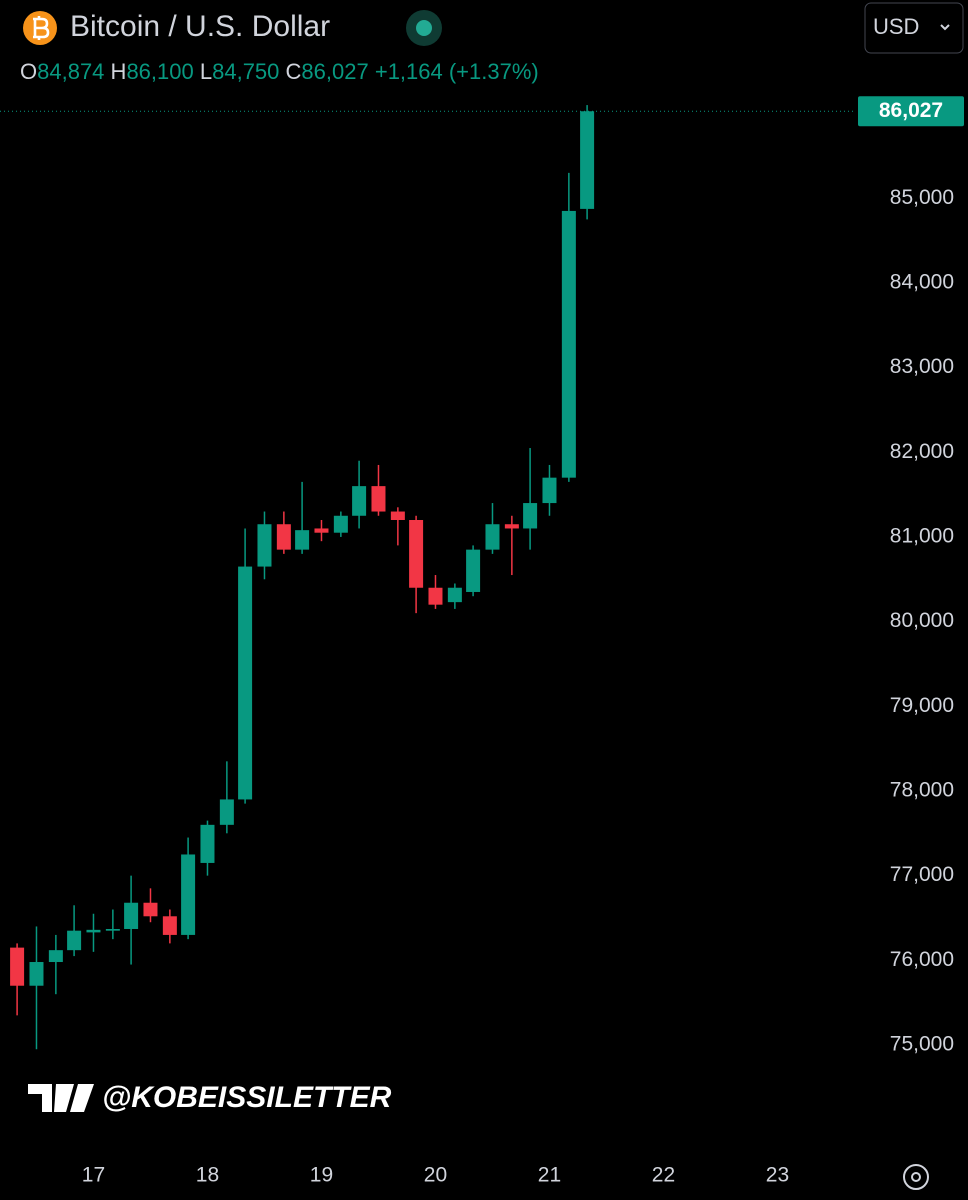  What do you see at coordinates (896, 26) in the screenshot?
I see `currency-label: USD` at bounding box center [896, 26].